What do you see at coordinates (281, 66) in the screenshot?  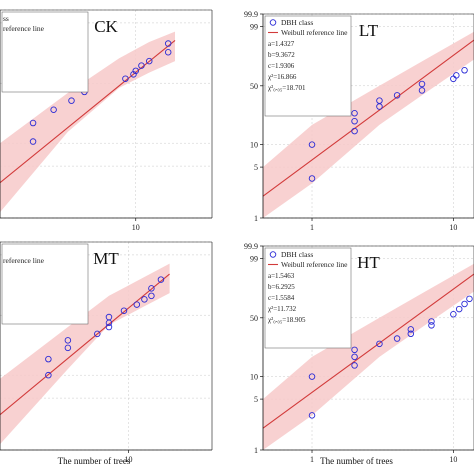 I see `stat-line: c=1.9306` at bounding box center [281, 66].